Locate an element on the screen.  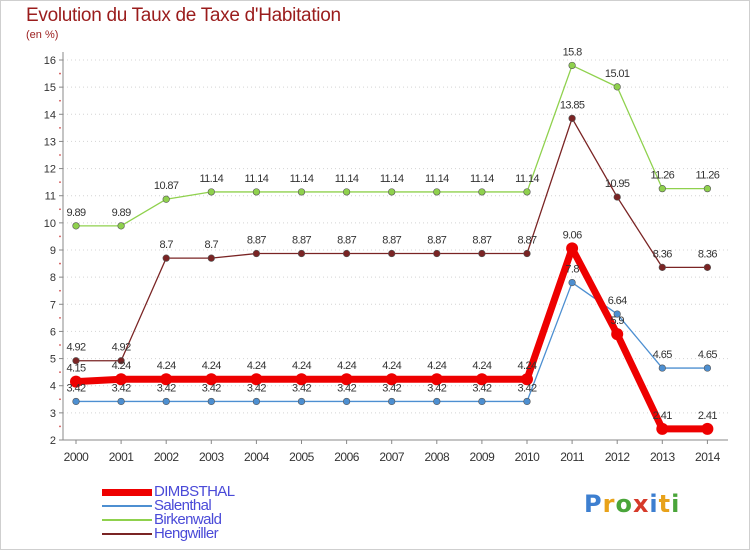
x-tick-label: 2009 is located at coordinates (483, 457).